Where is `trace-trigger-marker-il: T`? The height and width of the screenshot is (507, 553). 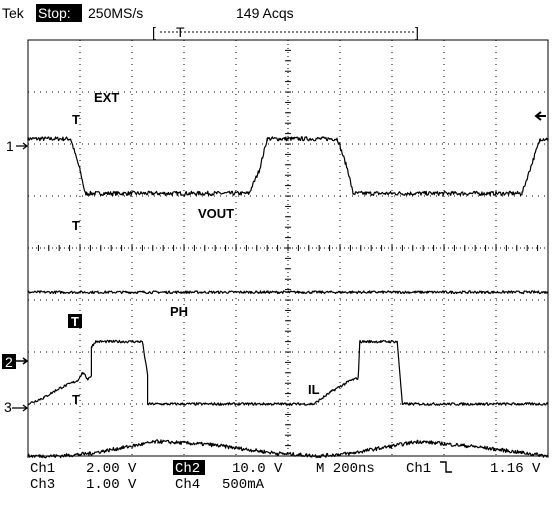
trace-trigger-marker-il: T is located at coordinates (76, 399).